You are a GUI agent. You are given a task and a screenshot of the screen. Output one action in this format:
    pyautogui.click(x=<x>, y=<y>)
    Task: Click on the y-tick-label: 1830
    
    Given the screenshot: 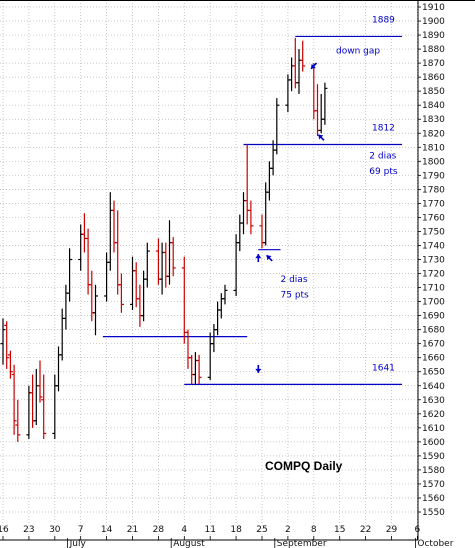 What is the action you would take?
    pyautogui.click(x=433, y=120)
    